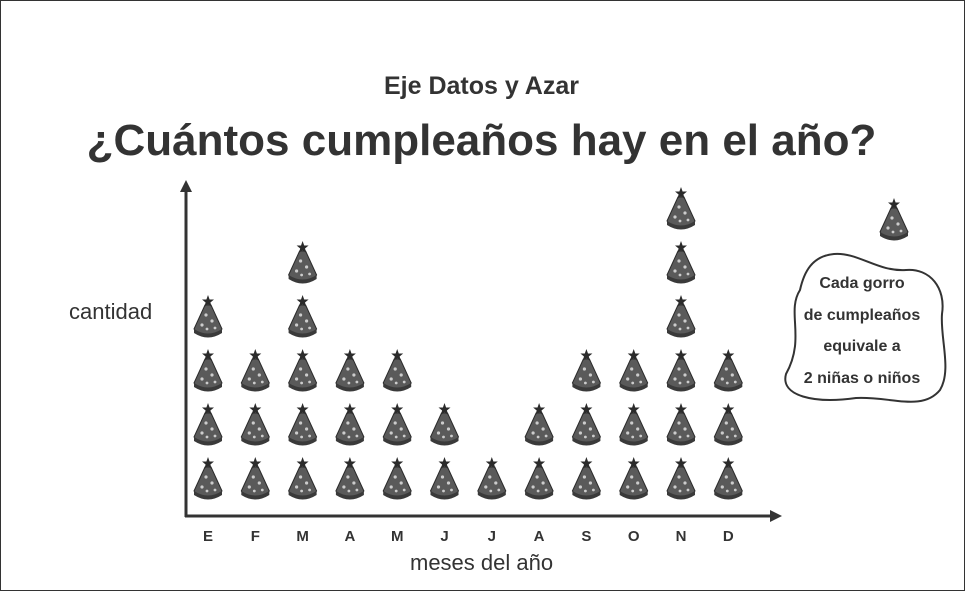 The height and width of the screenshot is (591, 965). Describe the element at coordinates (208, 536) in the screenshot. I see `x-tick-label: E` at that location.